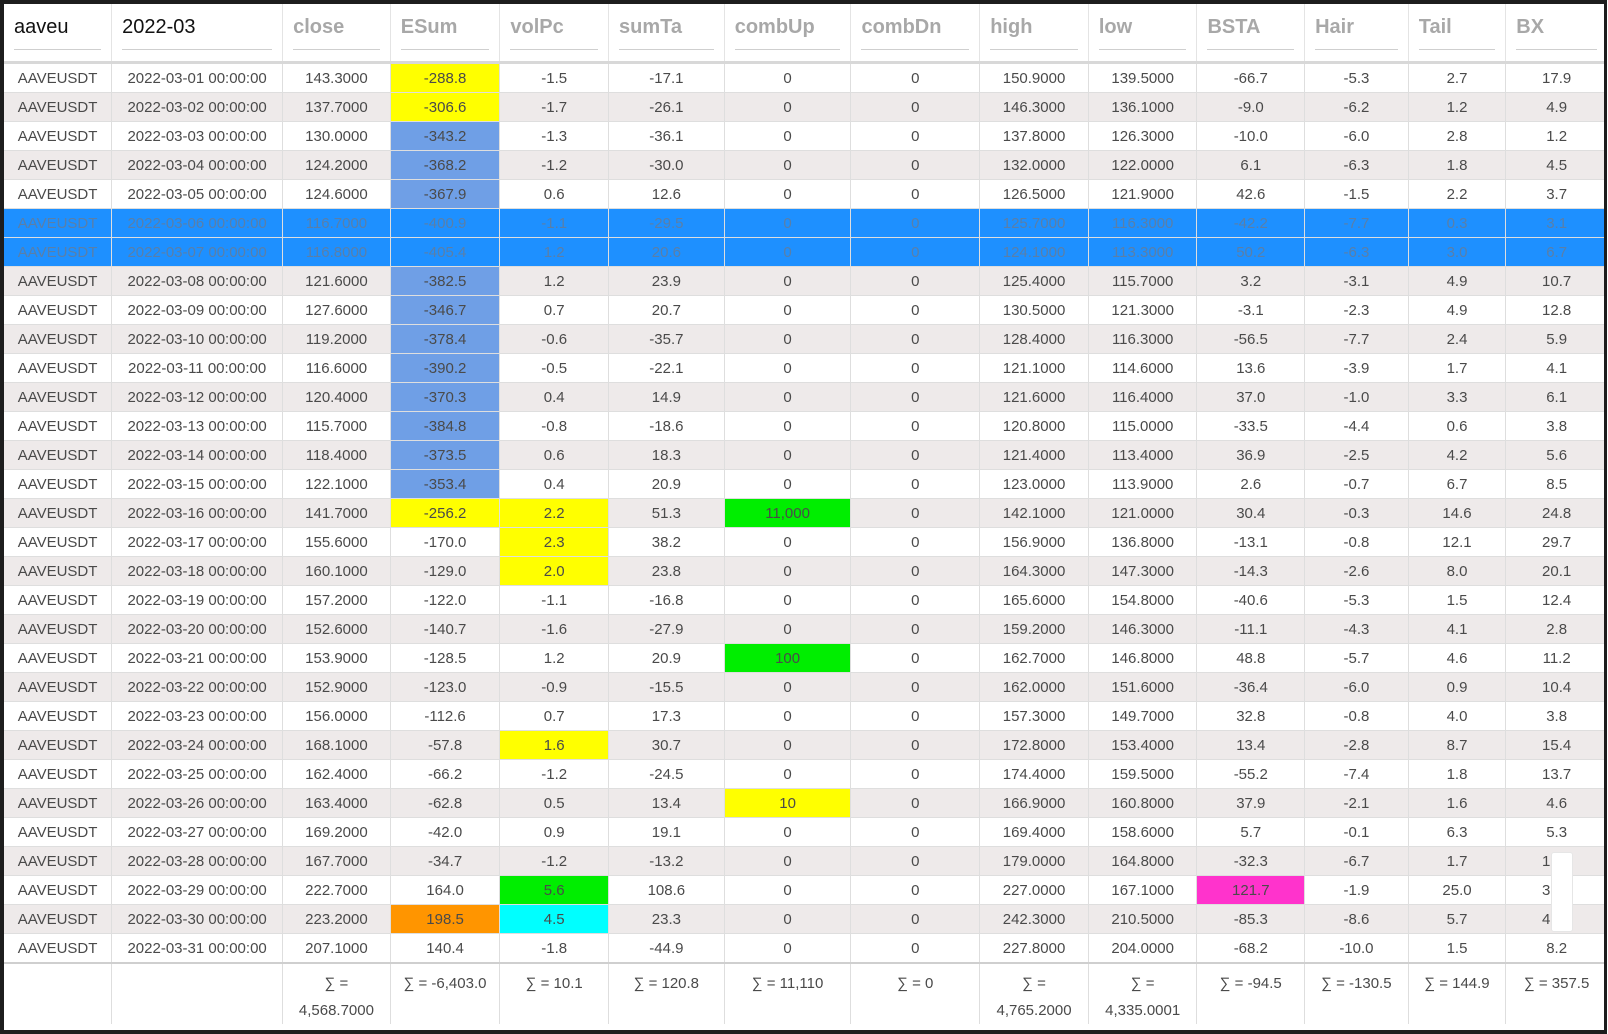  Describe the element at coordinates (445, 774) in the screenshot. I see `cell-esum: -66.2` at that location.